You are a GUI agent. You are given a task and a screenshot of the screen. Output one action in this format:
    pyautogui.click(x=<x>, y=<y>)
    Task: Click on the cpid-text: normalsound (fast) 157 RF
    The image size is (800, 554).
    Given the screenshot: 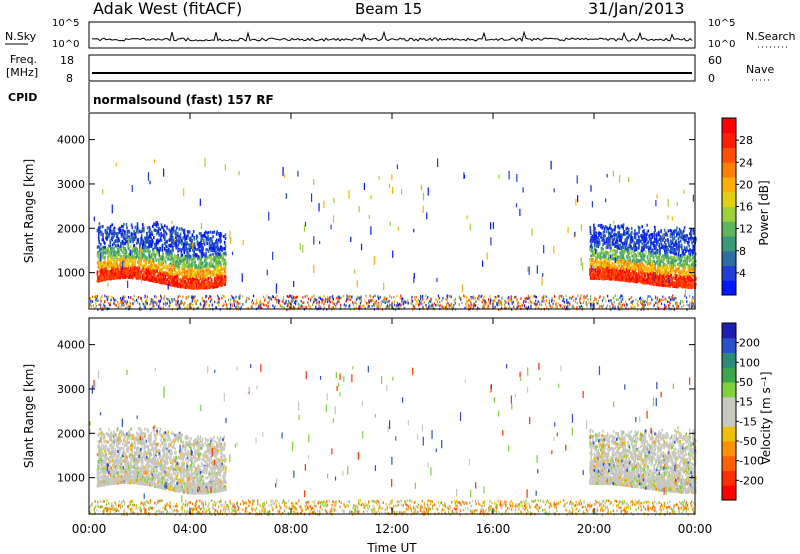 What is the action you would take?
    pyautogui.click(x=183, y=100)
    